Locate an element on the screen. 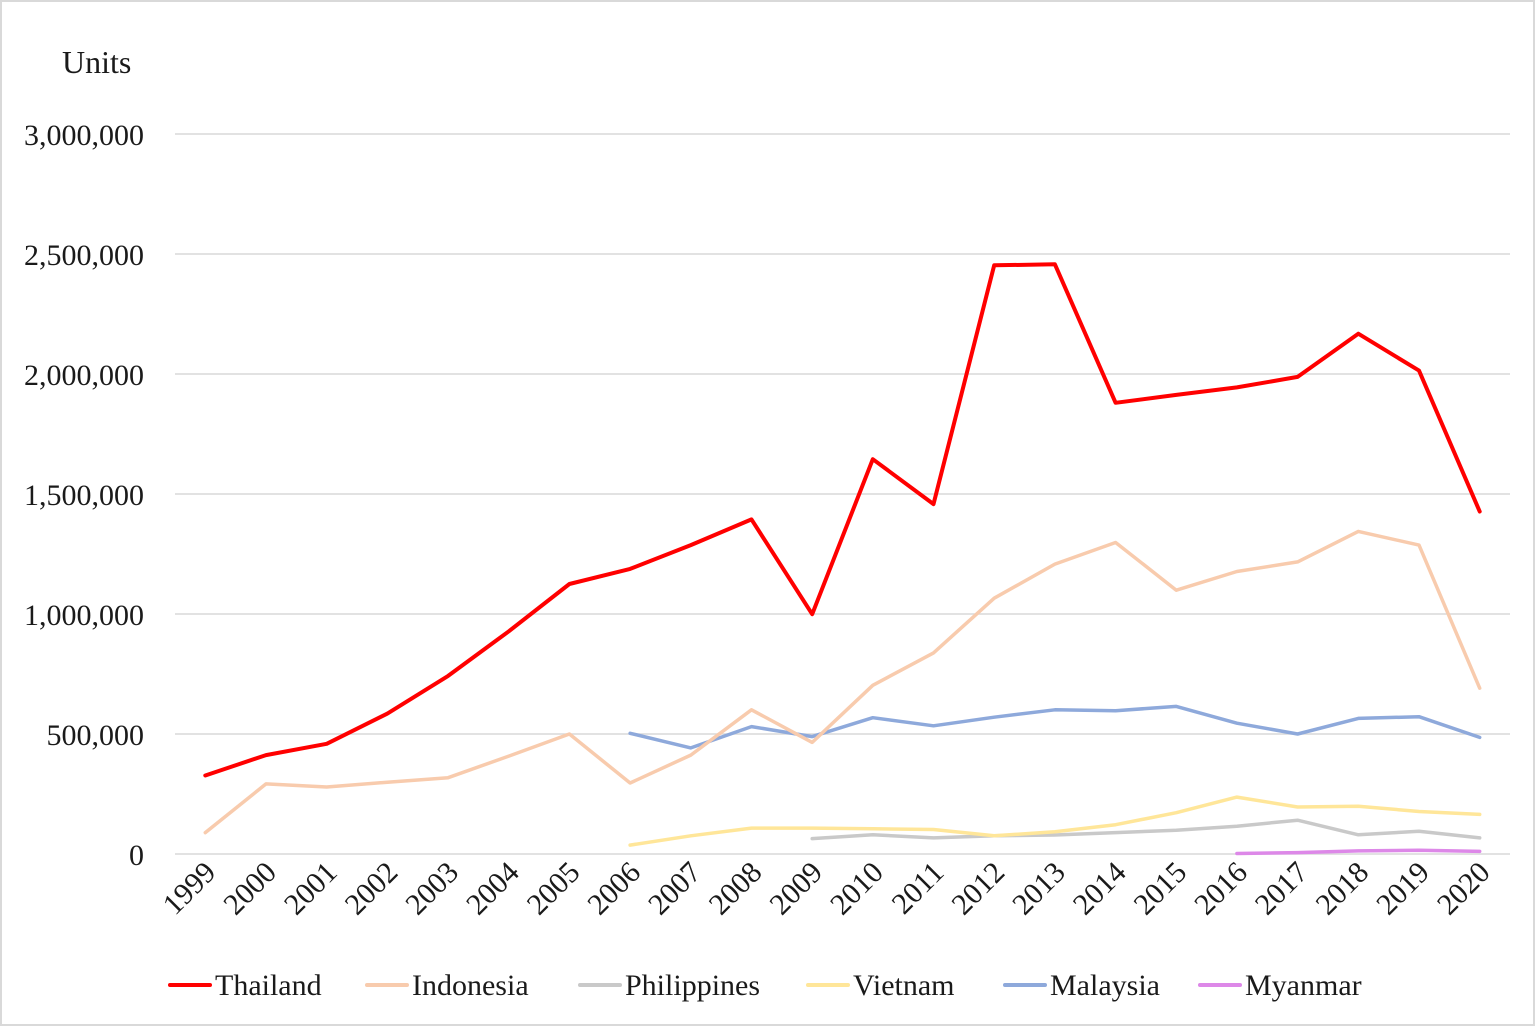 This screenshot has height=1029, width=1535. x-tick-label: 2006 is located at coordinates (614, 889).